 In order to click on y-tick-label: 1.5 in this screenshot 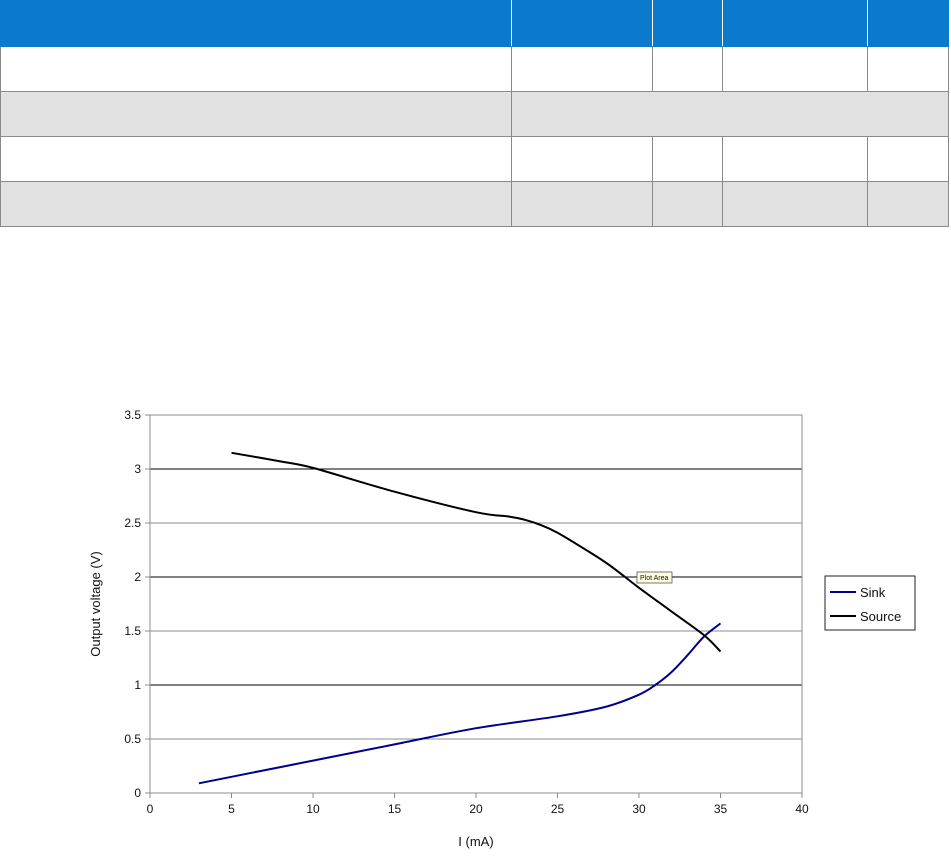, I will do `click(132, 631)`.